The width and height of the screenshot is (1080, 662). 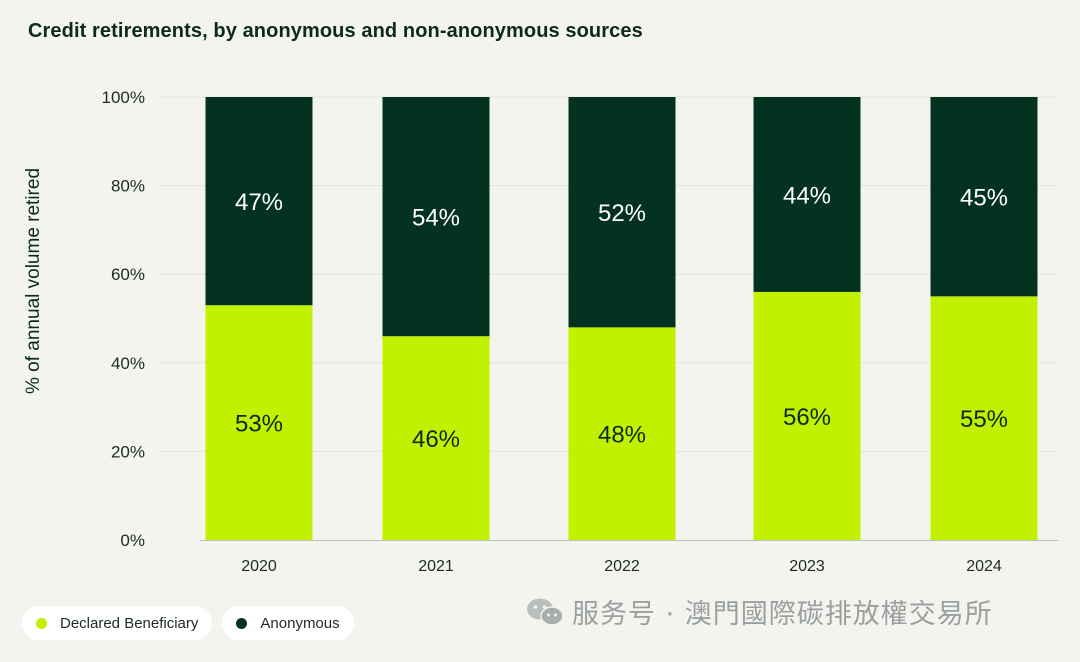 What do you see at coordinates (984, 566) in the screenshot?
I see `x-tick-label: 2024` at bounding box center [984, 566].